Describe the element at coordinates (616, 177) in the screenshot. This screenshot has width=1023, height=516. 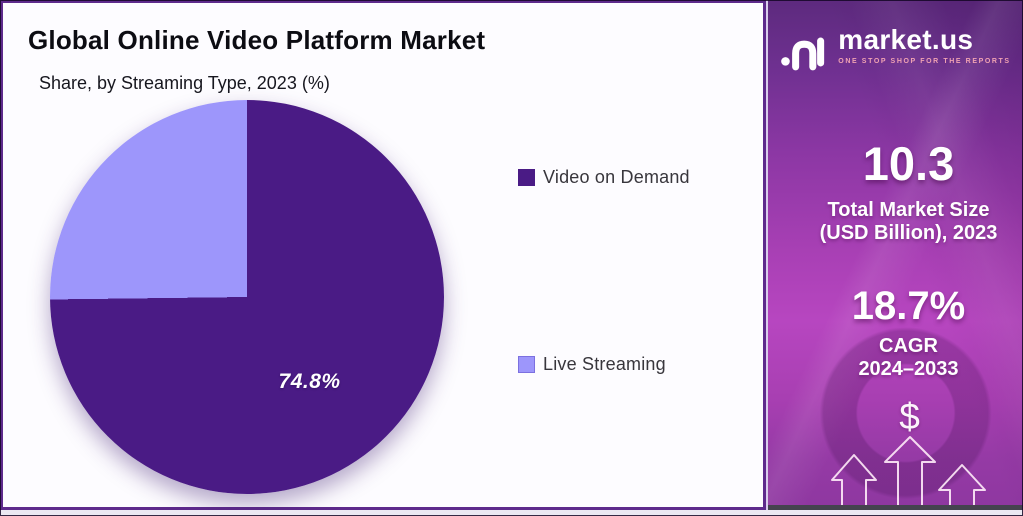
I see `legend-label-video-on-demand: Video on Demand` at that location.